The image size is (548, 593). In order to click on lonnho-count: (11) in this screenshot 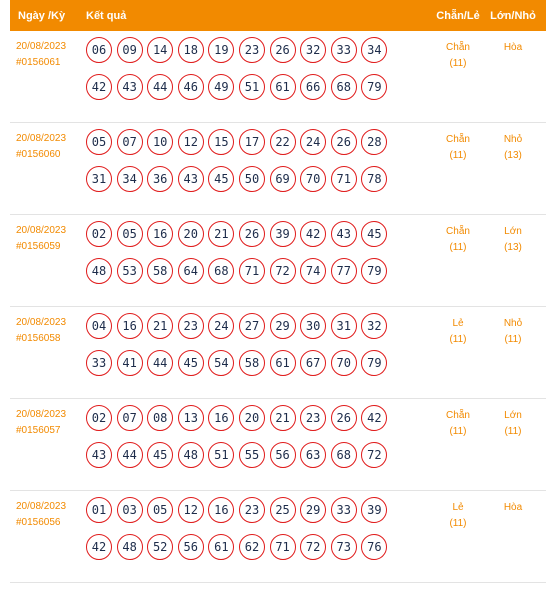, I will do `click(513, 431)`.